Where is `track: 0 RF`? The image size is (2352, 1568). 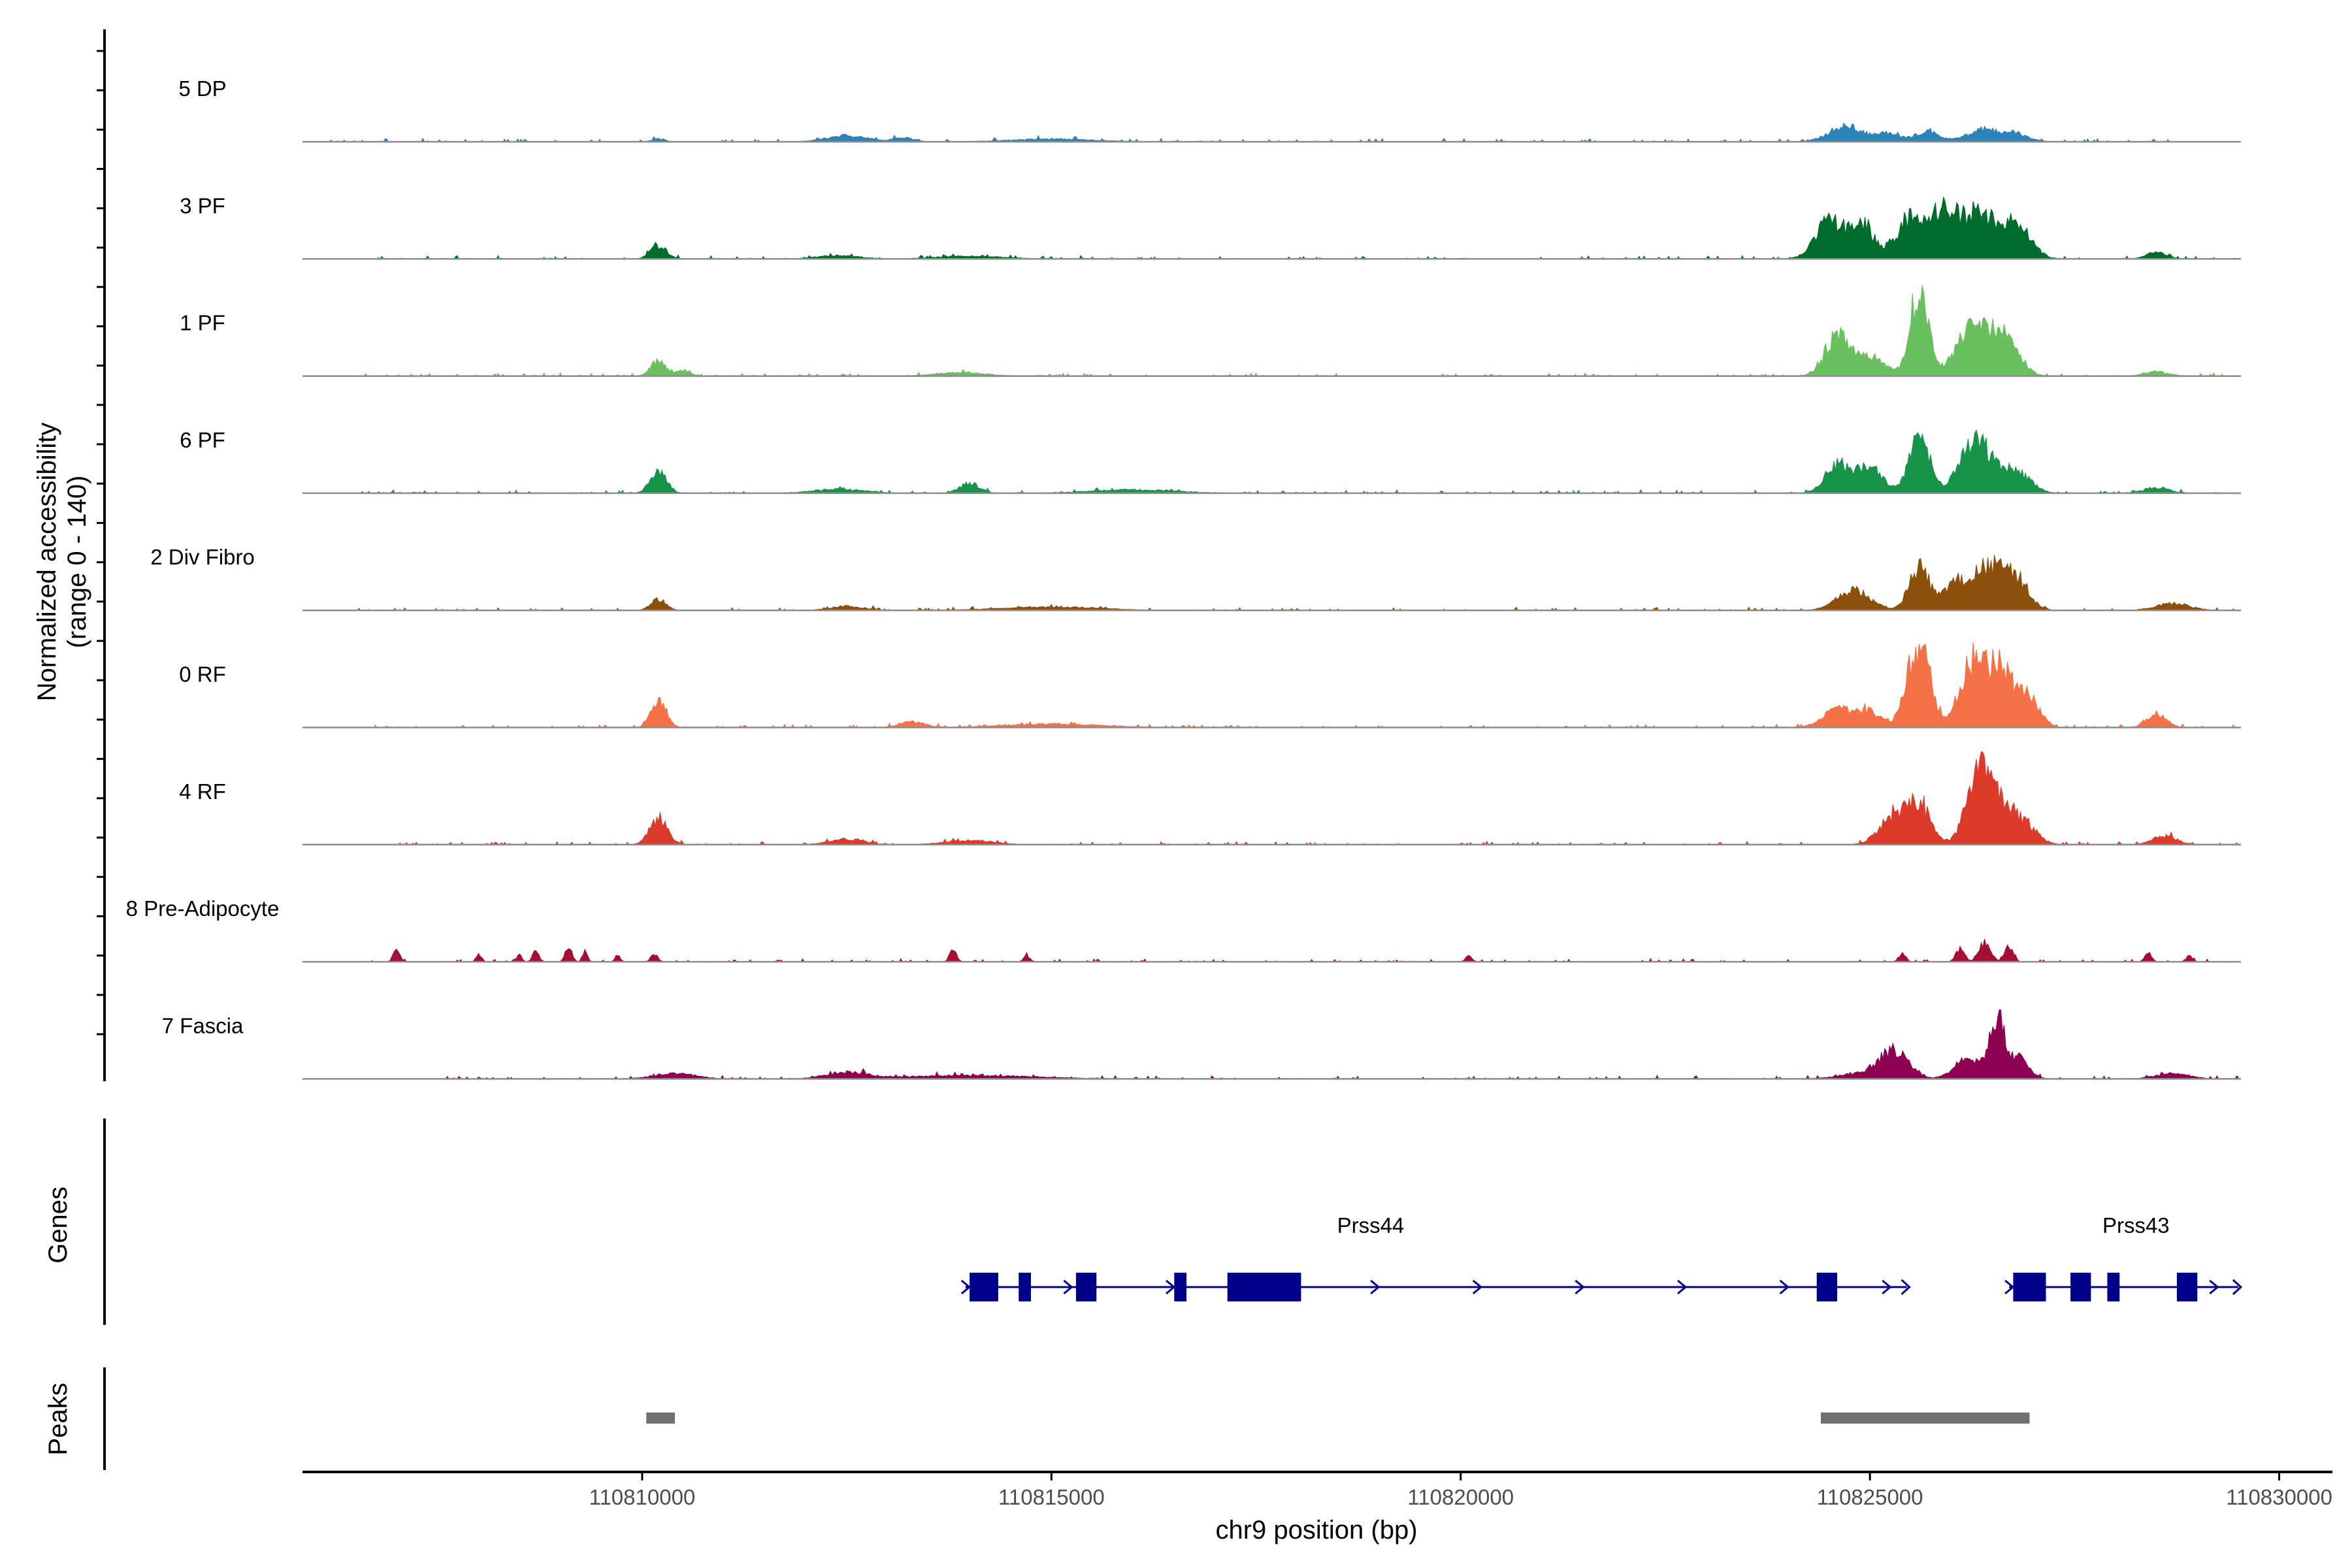 track: 0 RF is located at coordinates (1210, 685).